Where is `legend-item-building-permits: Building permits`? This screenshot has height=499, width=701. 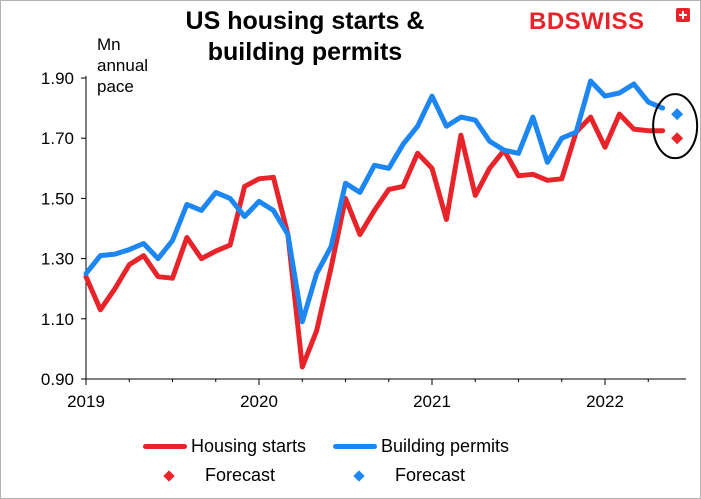
legend-item-building-permits: Building permits is located at coordinates (421, 446).